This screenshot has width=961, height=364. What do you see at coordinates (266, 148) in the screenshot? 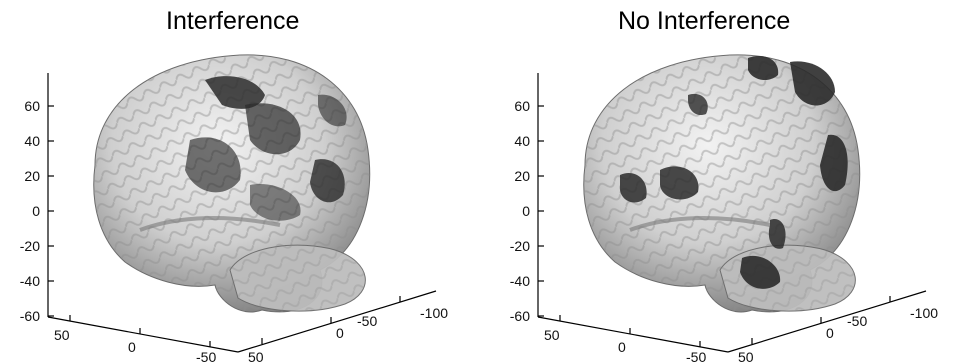
I see `activation-regions` at bounding box center [266, 148].